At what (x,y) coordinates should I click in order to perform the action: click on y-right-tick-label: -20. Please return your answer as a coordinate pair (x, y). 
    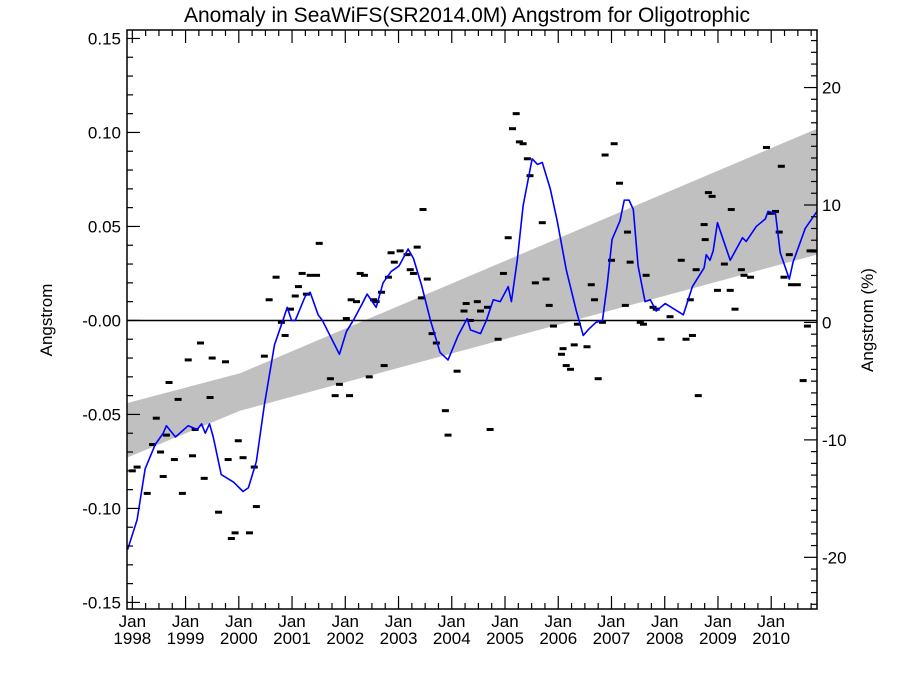
    Looking at the image, I should click on (834, 557).